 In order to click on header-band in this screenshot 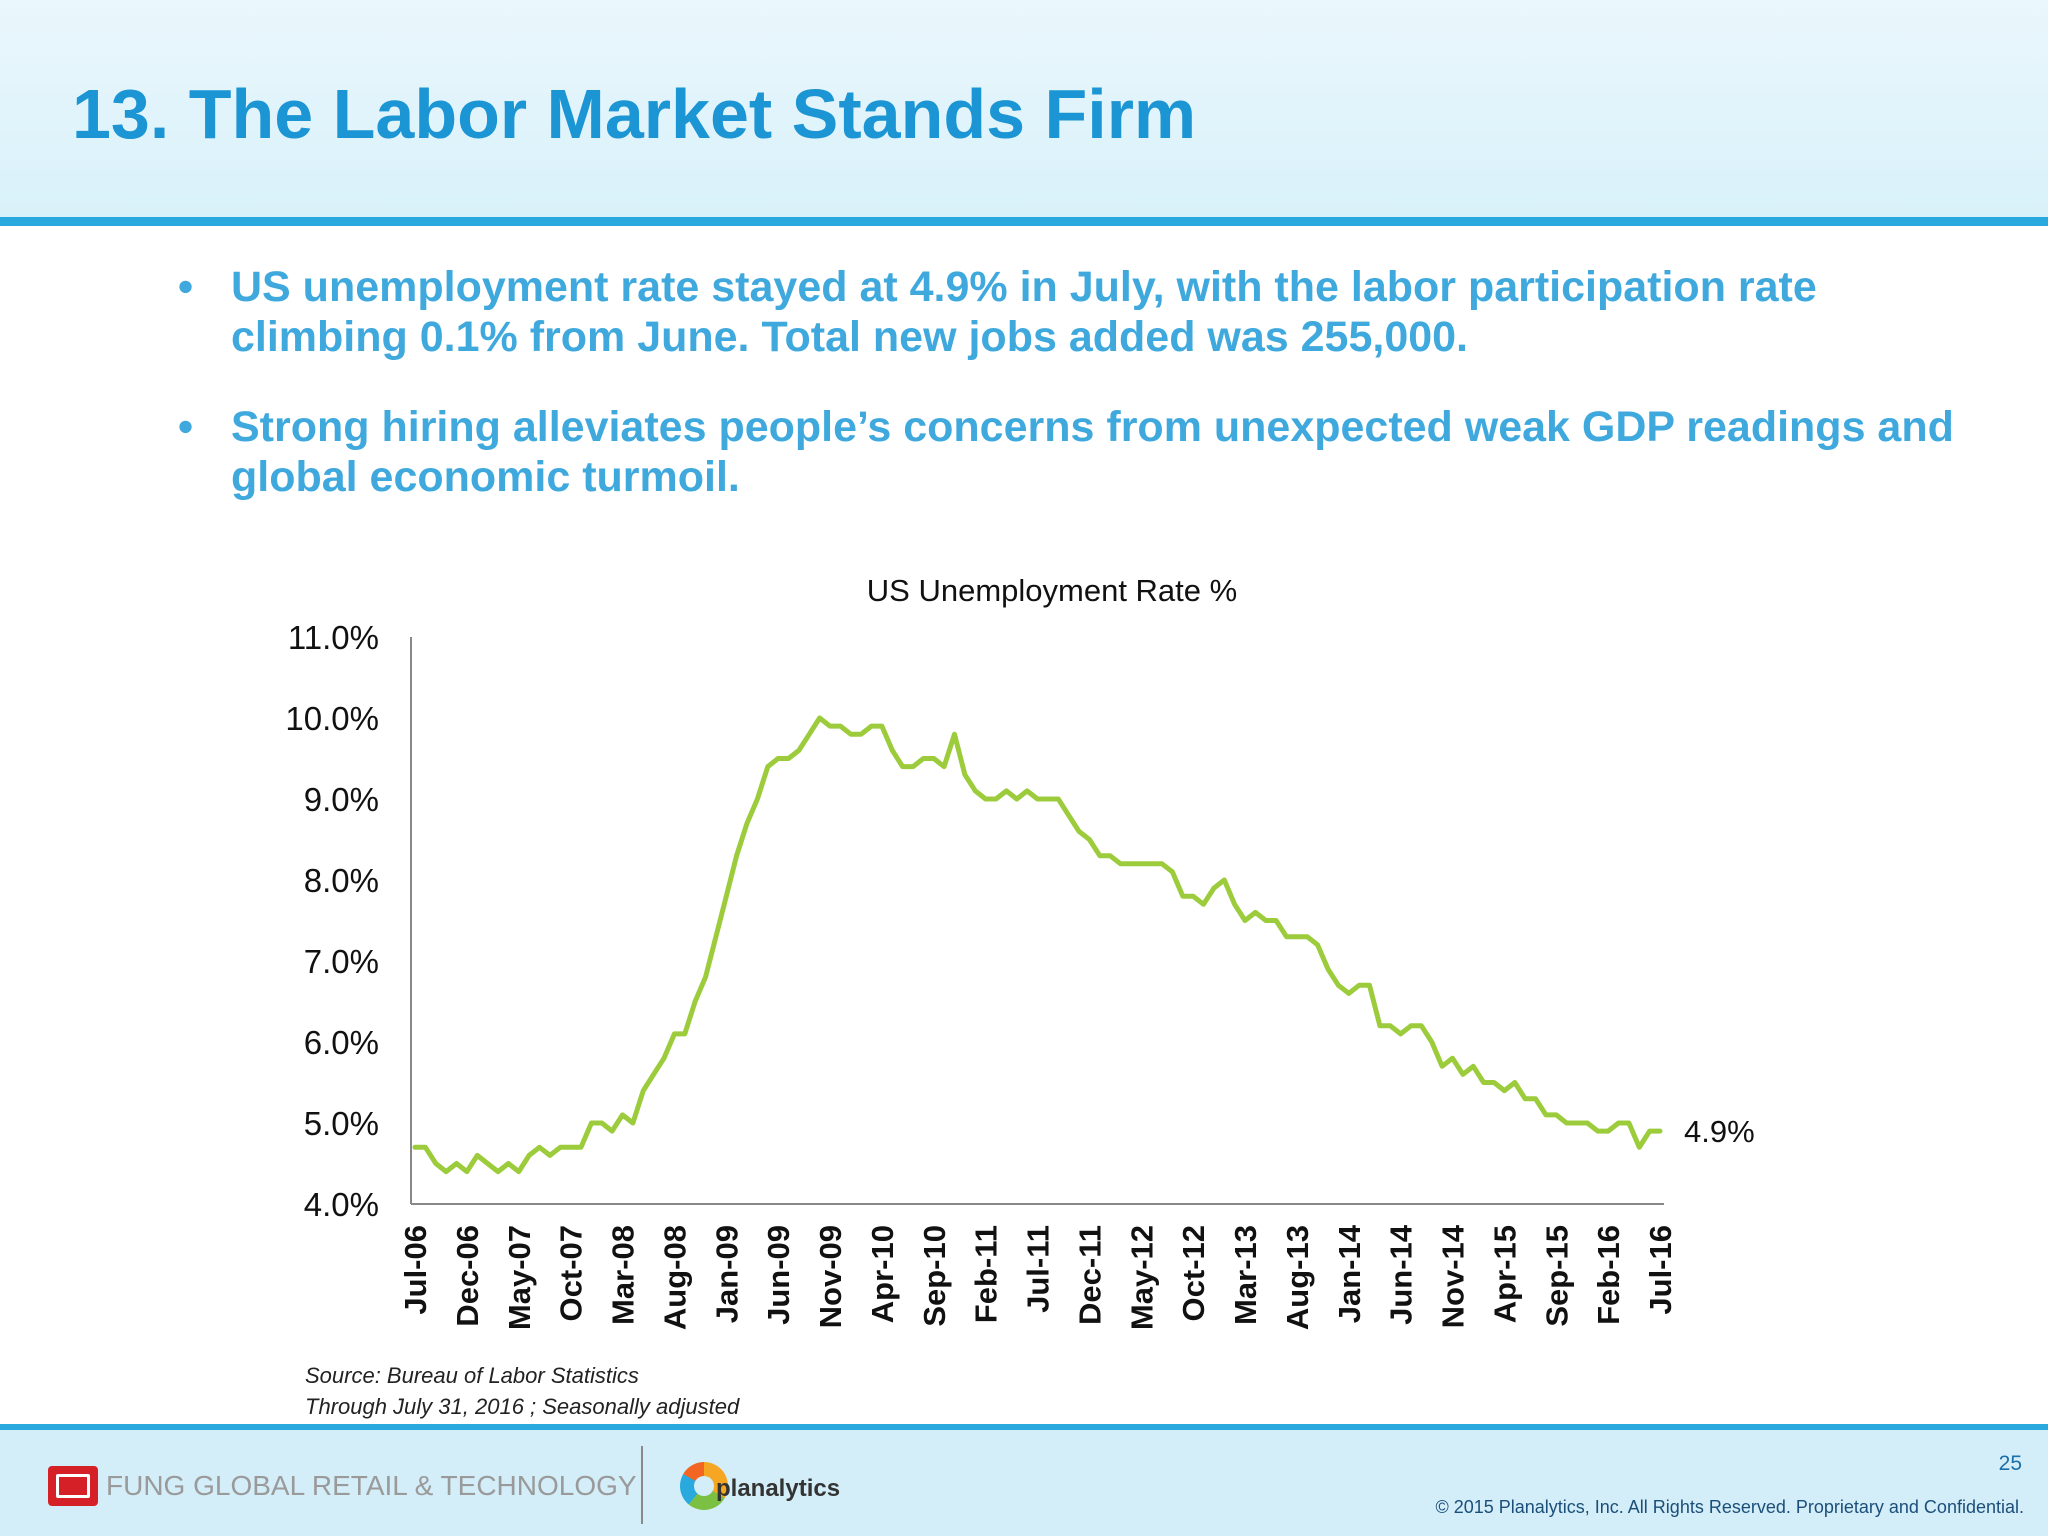, I will do `click(1024, 108)`.